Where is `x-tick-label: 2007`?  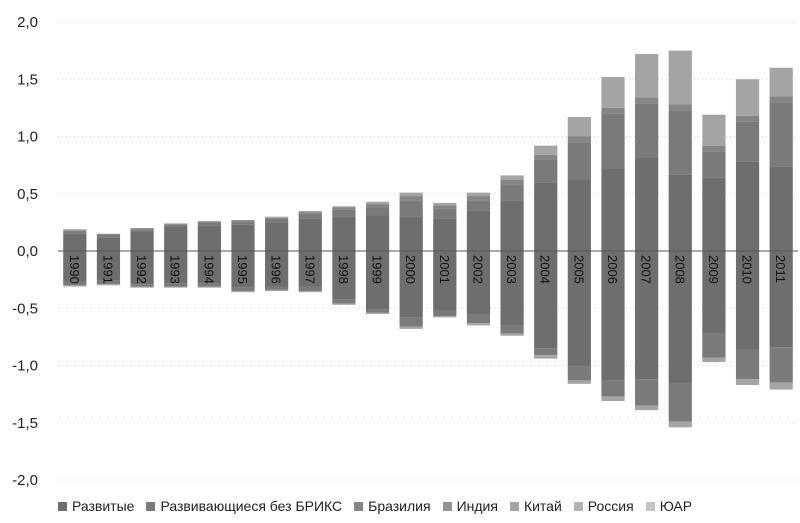 x-tick-label: 2007 is located at coordinates (646, 269).